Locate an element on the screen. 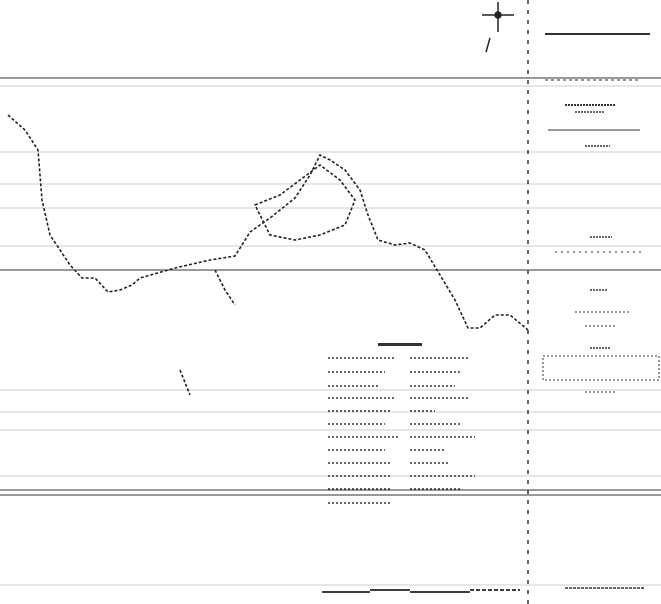  road-spur is located at coordinates (207, 332).